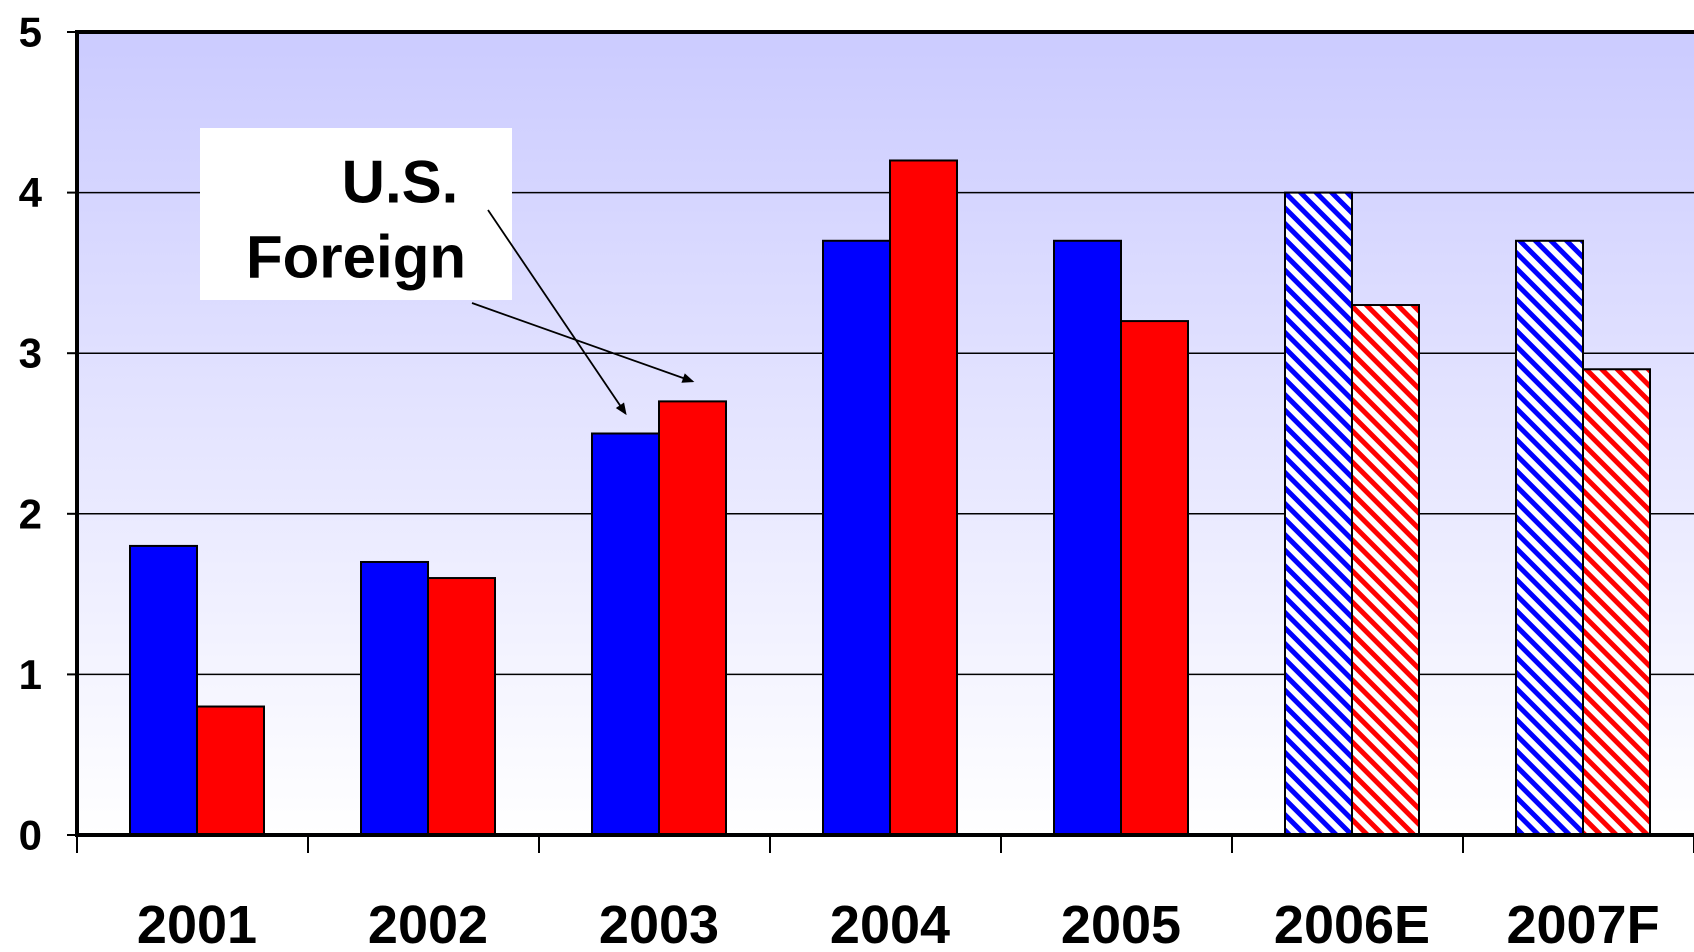 This screenshot has width=1694, height=952. What do you see at coordinates (394, 698) in the screenshot?
I see `bar-us-2002` at bounding box center [394, 698].